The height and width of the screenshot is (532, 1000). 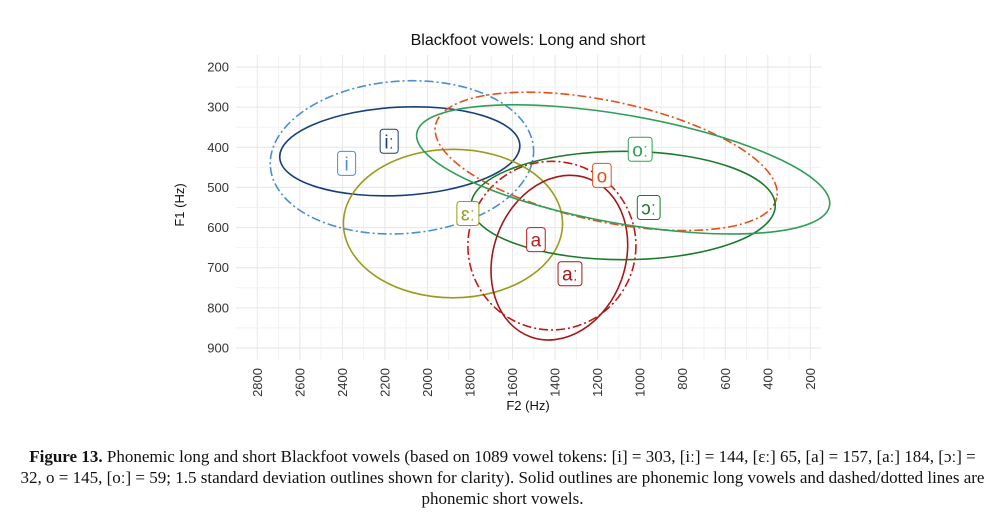 What do you see at coordinates (299, 382) in the screenshot?
I see `x-tick-label: 2600` at bounding box center [299, 382].